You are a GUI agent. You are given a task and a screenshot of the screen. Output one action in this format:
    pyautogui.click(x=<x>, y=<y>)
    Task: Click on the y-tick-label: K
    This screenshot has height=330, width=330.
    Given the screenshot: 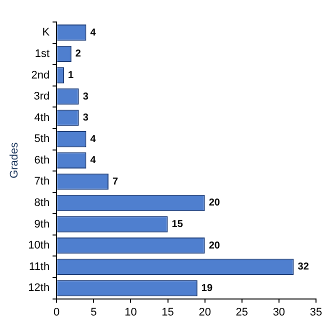 What is the action you would take?
    pyautogui.click(x=46, y=32)
    